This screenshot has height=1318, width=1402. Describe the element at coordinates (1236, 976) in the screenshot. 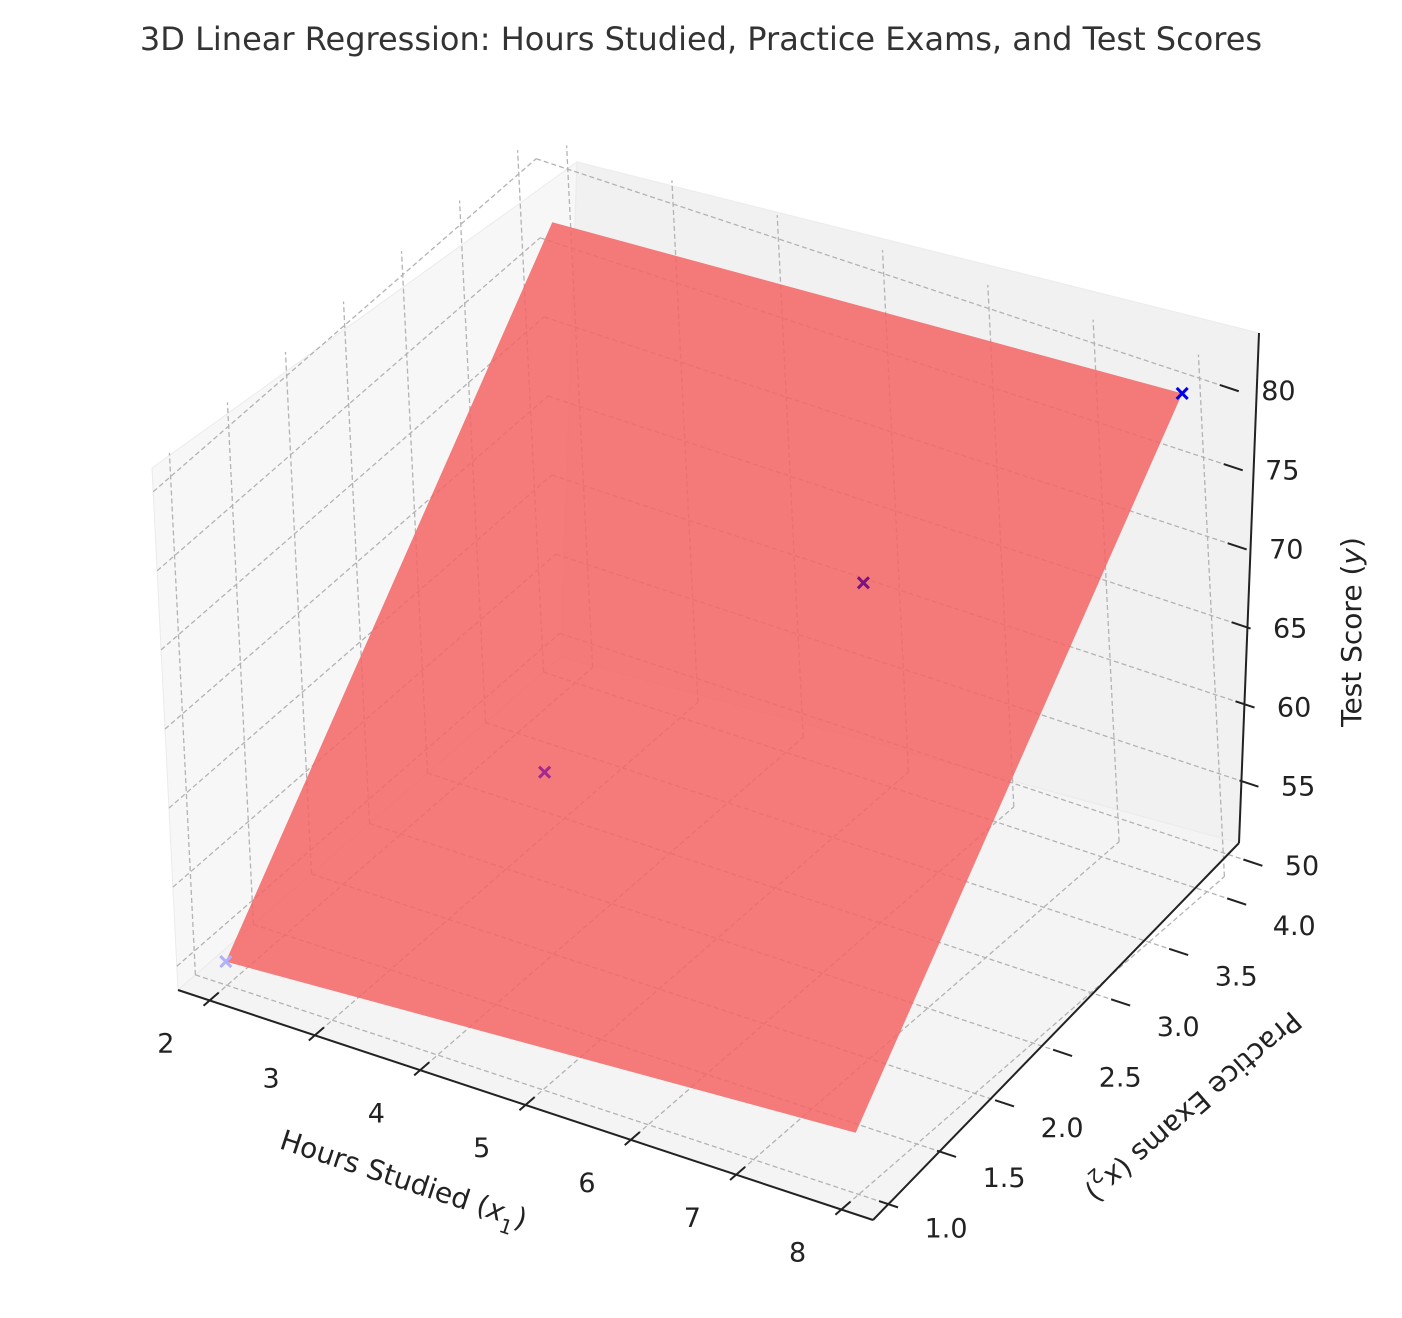

I see `y-tick-label: 3.5` at that location.